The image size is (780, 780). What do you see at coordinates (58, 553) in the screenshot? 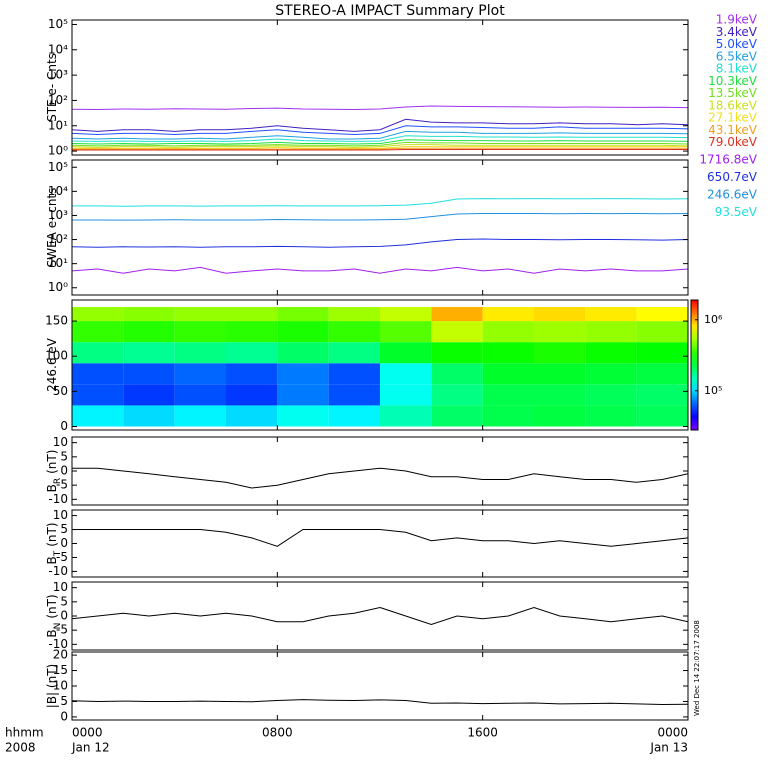
I see `y-label-sub: T` at bounding box center [58, 553].